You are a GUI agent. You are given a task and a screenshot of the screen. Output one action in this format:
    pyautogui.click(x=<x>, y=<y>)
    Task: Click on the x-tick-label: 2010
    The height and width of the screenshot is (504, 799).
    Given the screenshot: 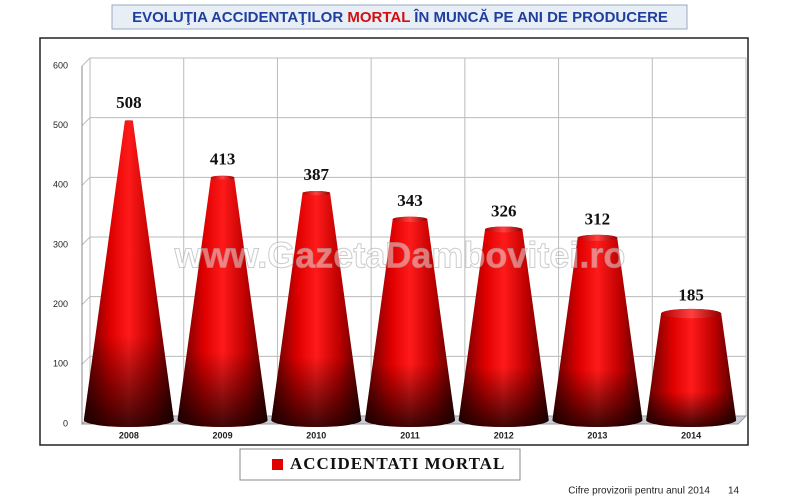 What is the action you would take?
    pyautogui.click(x=316, y=435)
    